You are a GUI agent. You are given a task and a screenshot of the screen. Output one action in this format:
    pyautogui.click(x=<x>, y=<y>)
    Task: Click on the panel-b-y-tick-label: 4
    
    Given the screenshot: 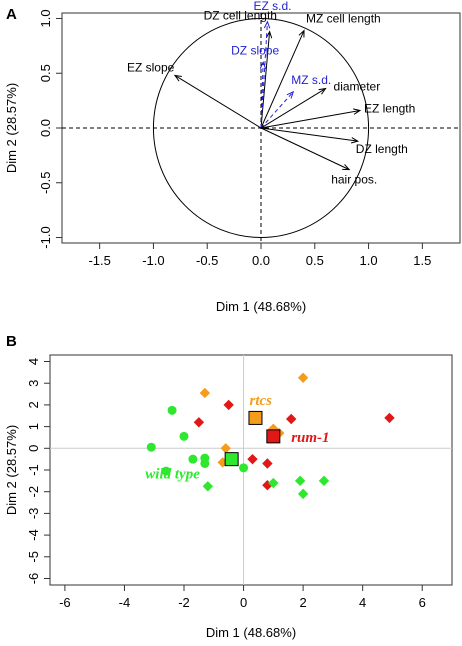 What is the action you would take?
    pyautogui.click(x=33, y=361)
    